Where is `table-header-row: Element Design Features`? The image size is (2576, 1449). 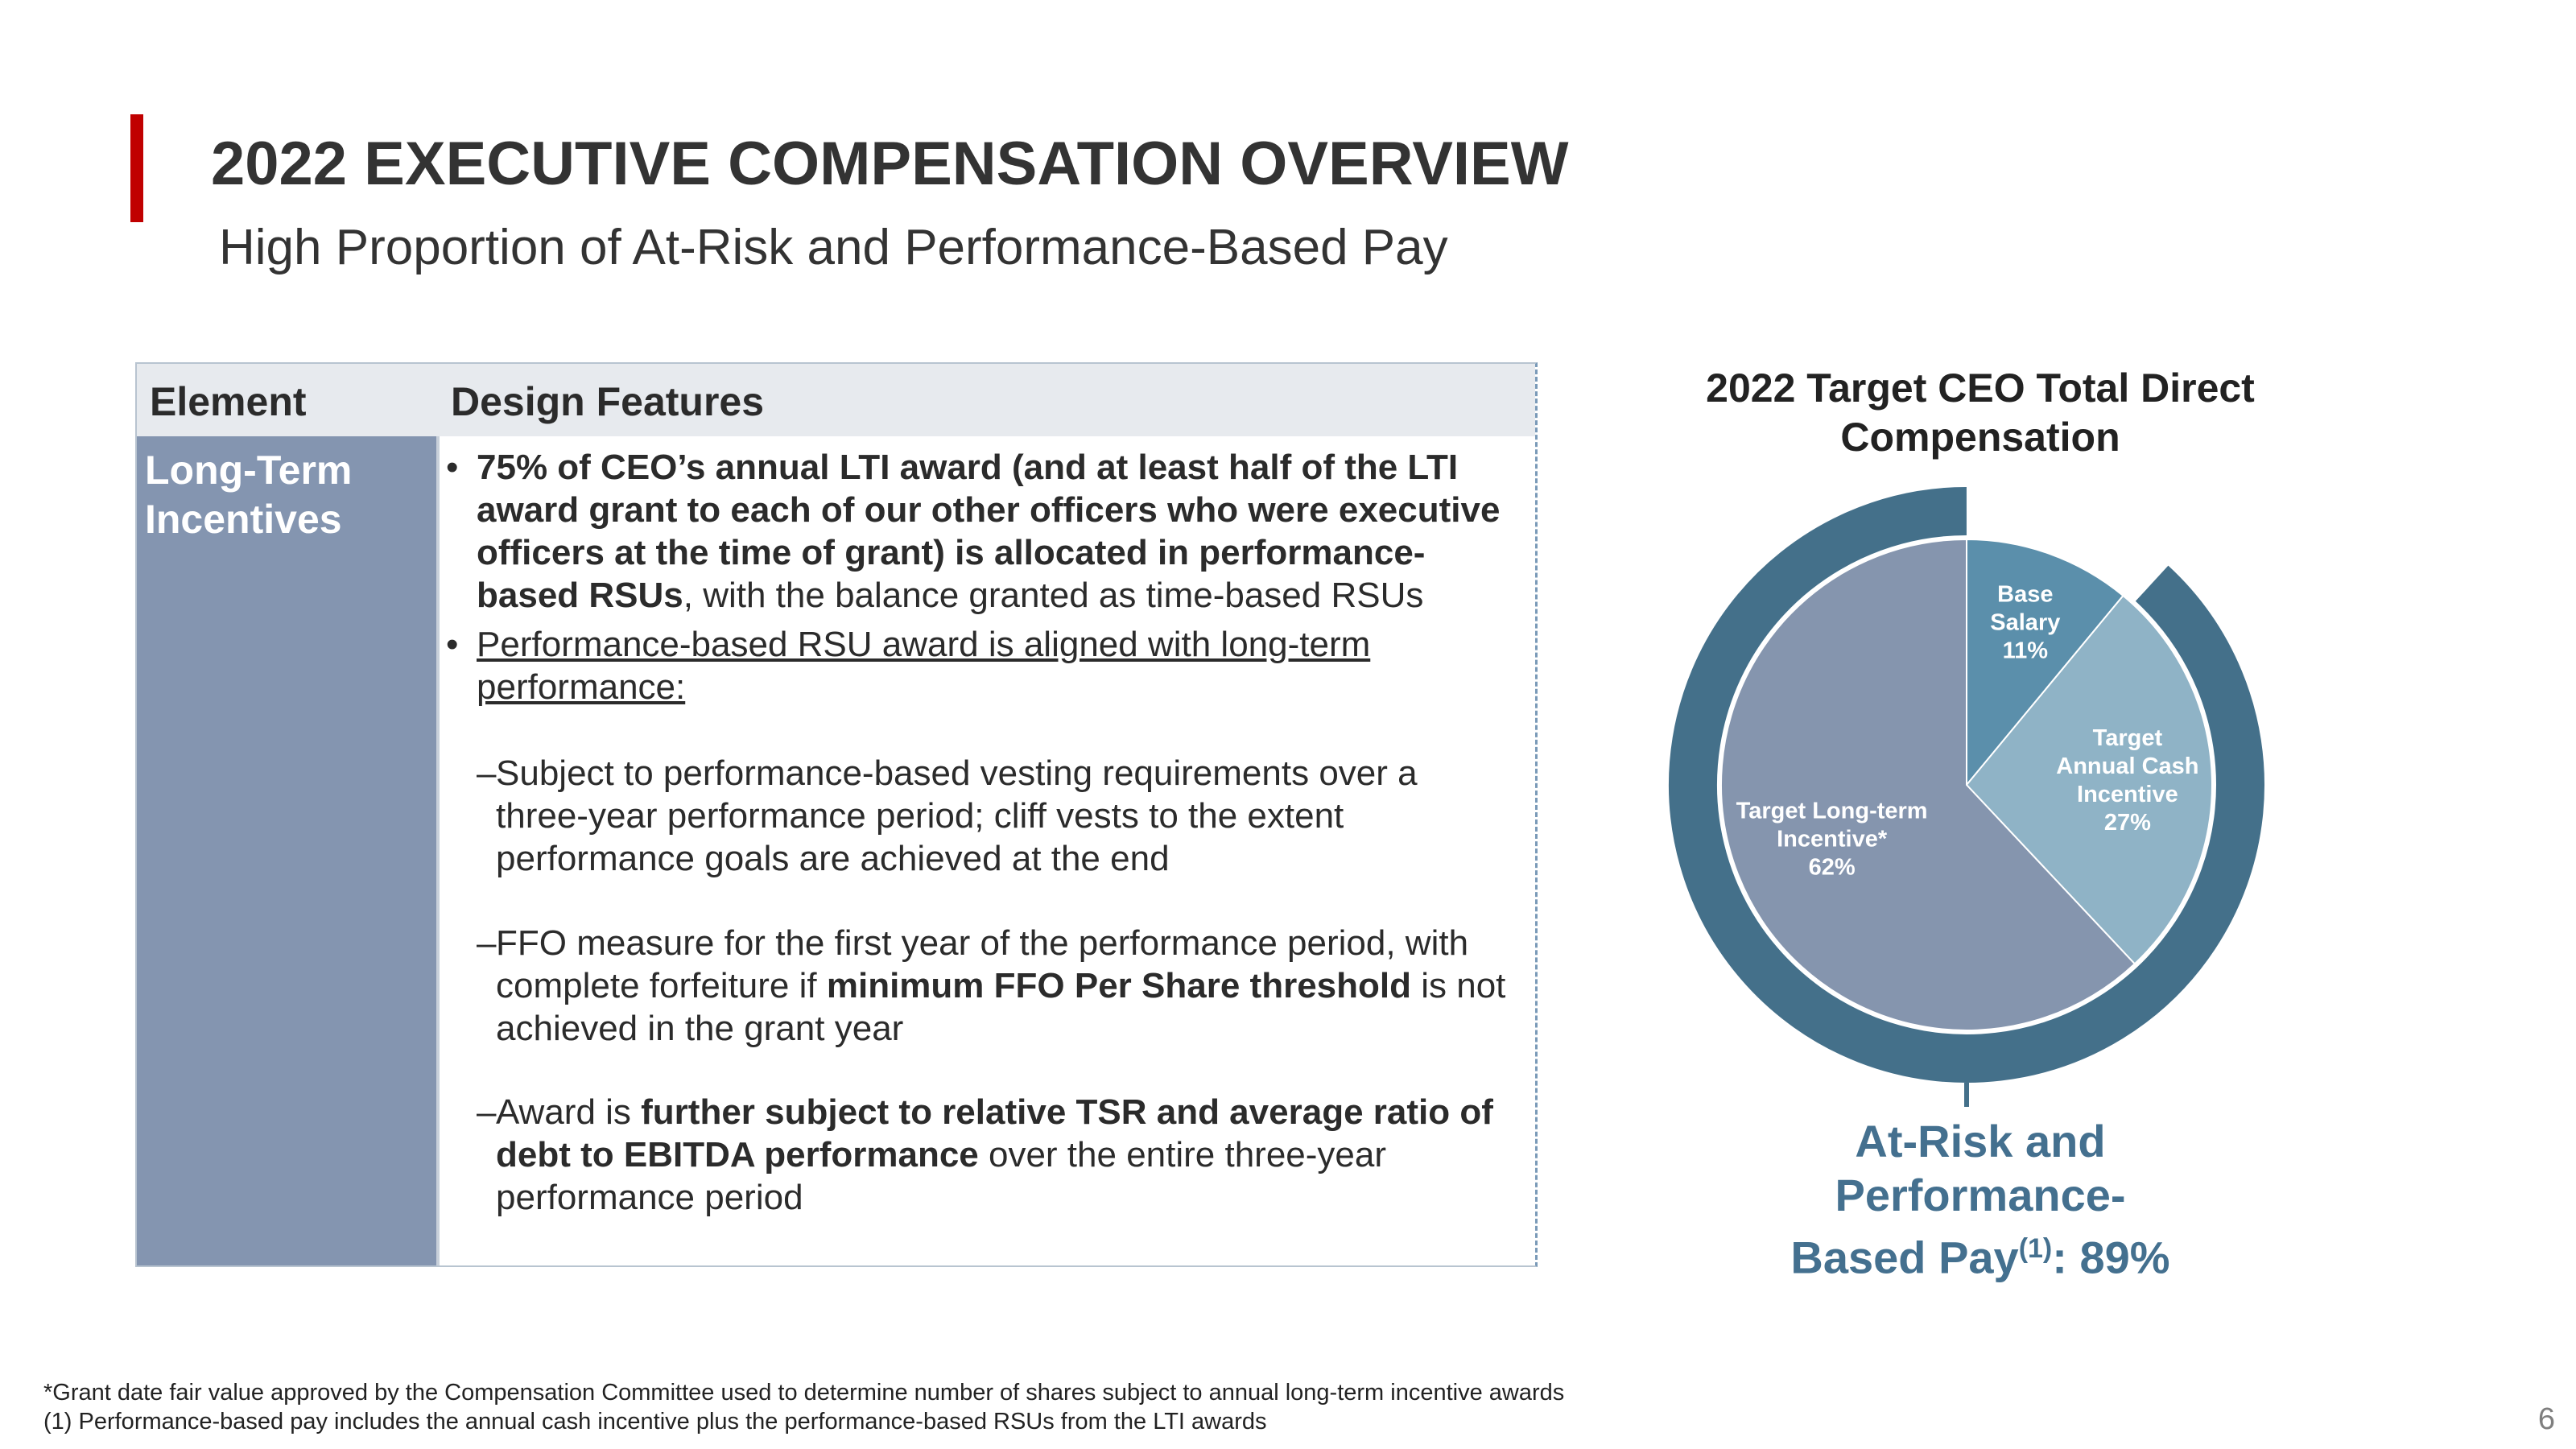 table-header-row: Element Design Features is located at coordinates (836, 400).